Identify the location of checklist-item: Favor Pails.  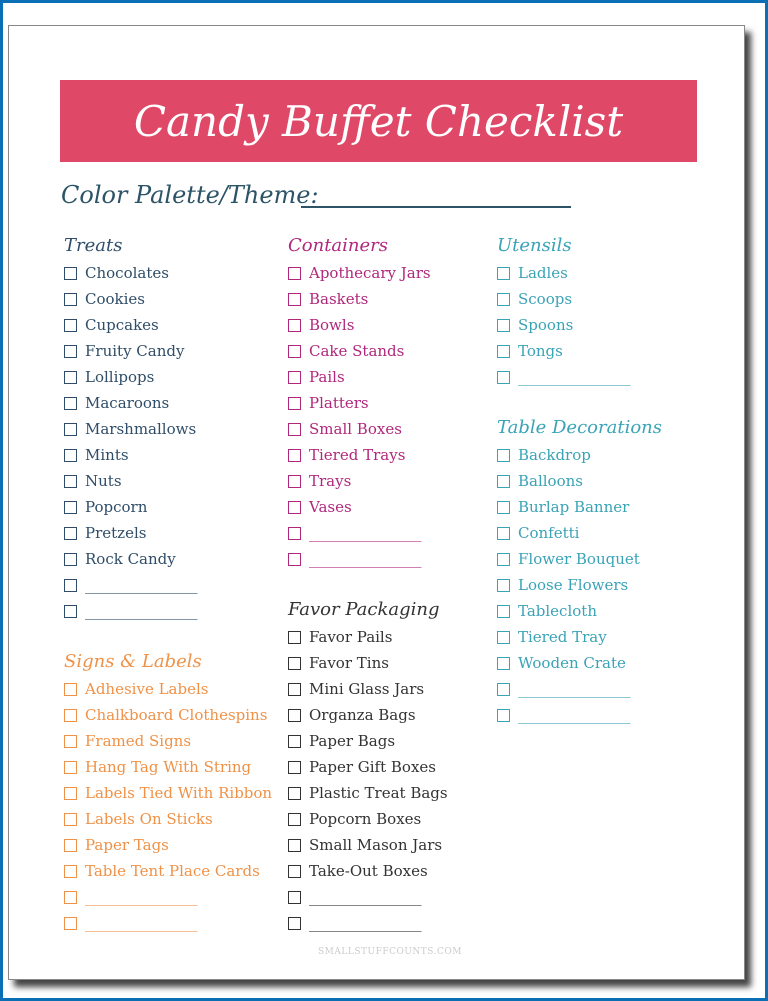
(368, 637).